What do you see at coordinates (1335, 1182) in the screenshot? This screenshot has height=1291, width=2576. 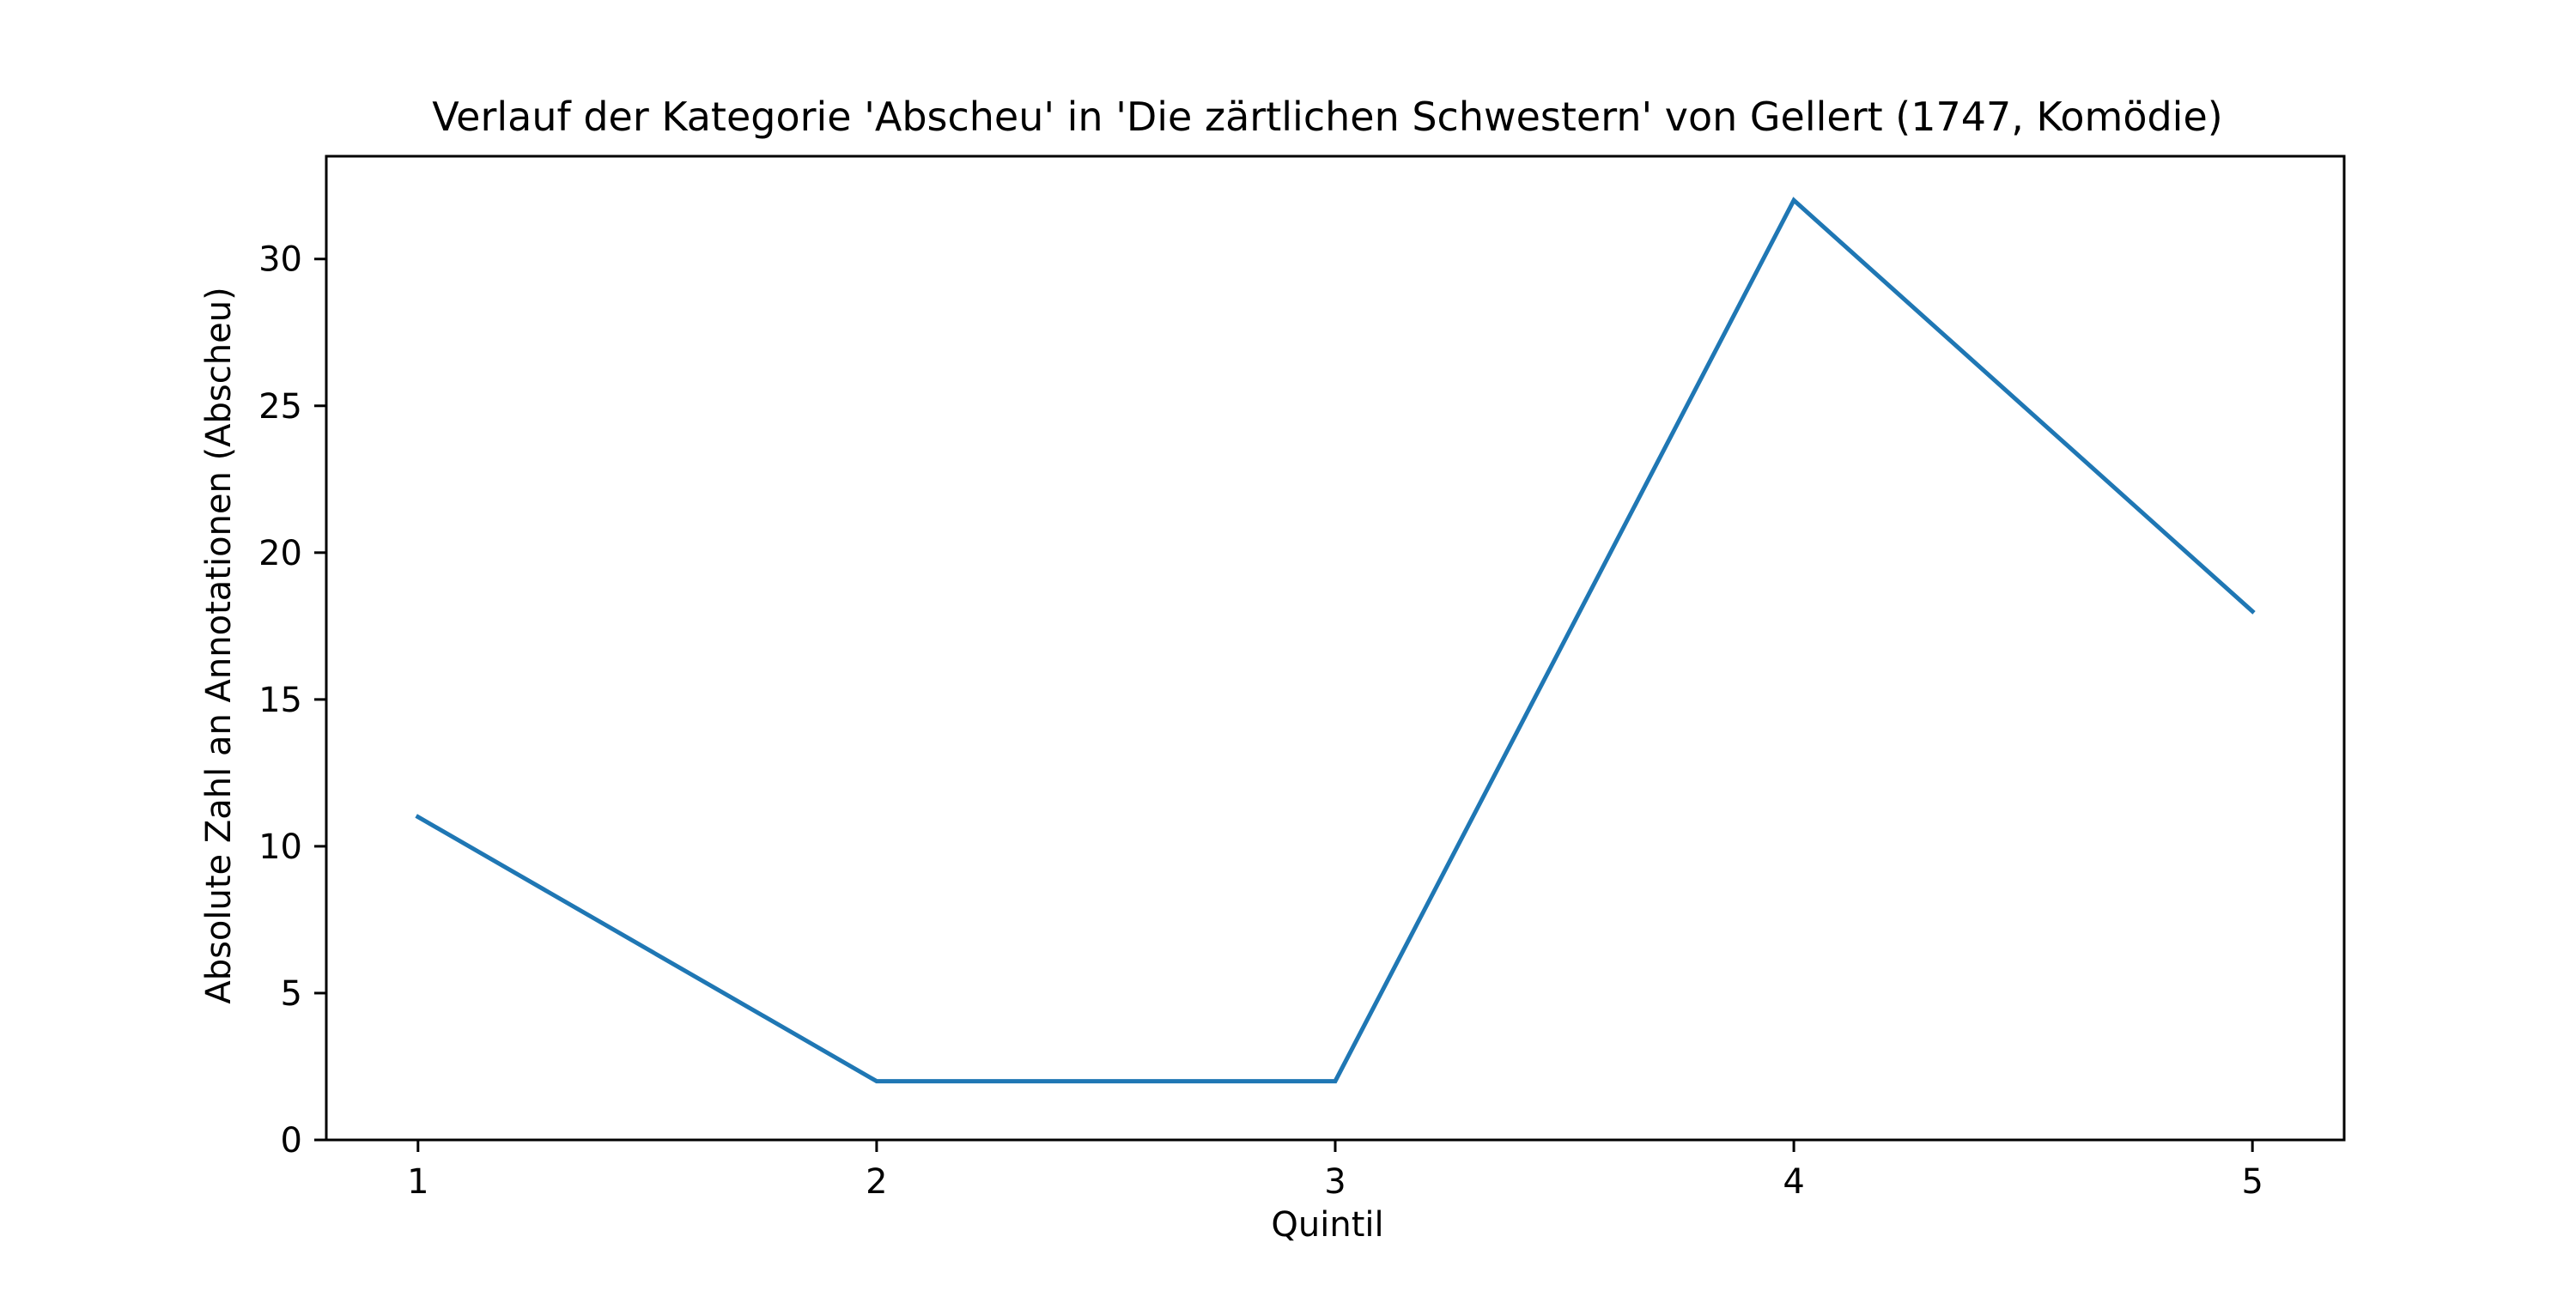 I see `x-tick-label: 3` at bounding box center [1335, 1182].